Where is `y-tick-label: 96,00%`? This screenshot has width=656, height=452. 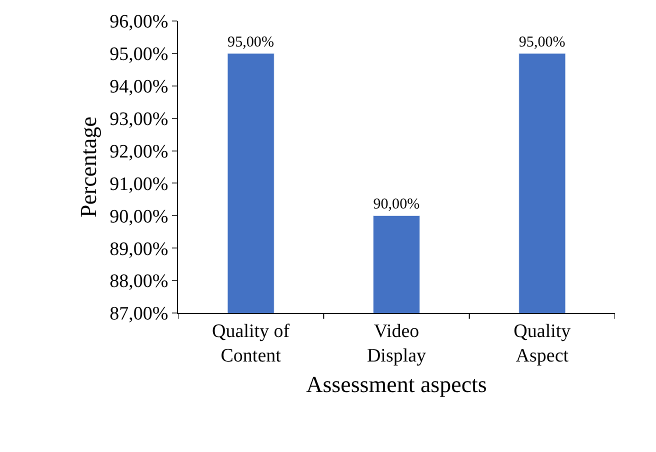
y-tick-label: 96,00% is located at coordinates (139, 22).